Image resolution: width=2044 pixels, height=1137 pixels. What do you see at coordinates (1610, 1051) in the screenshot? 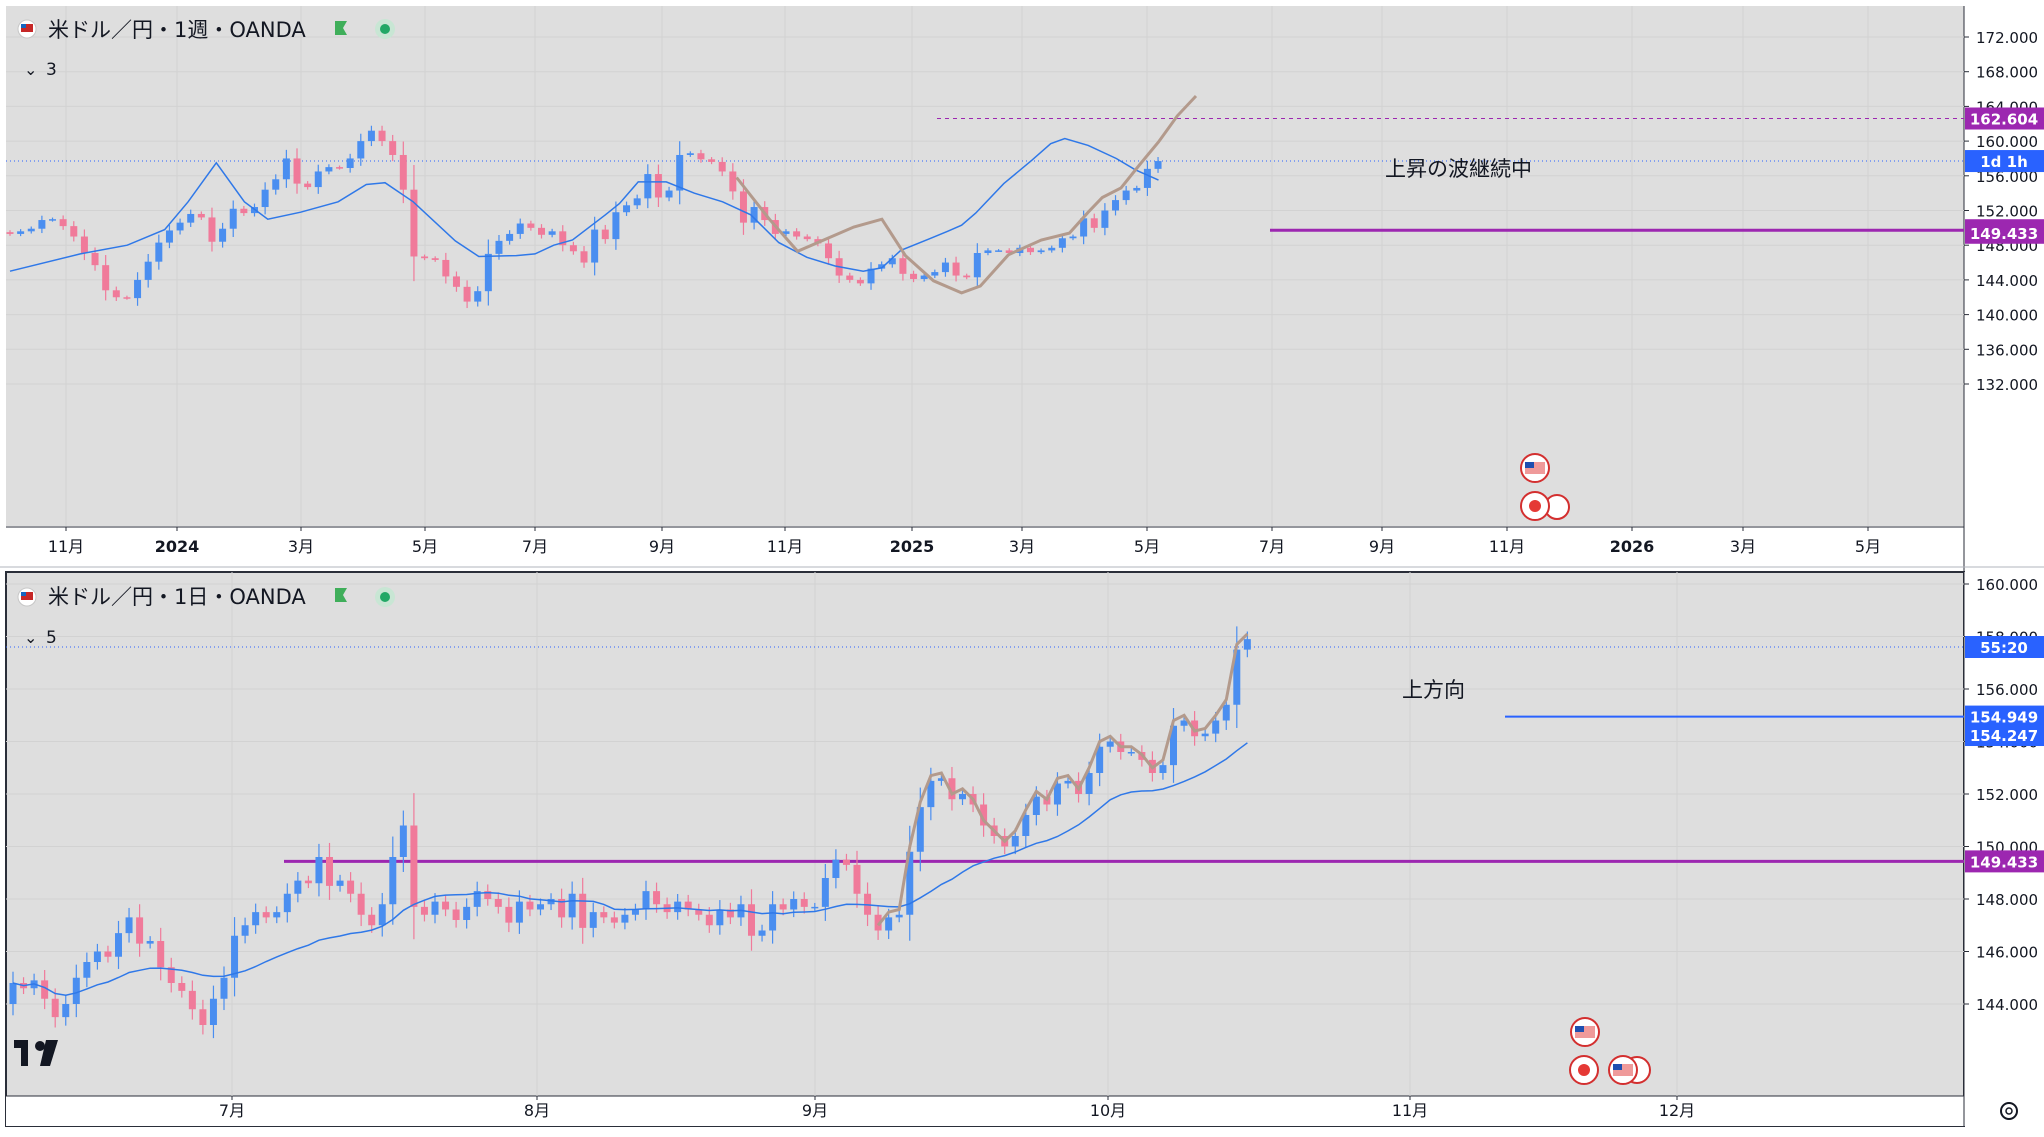
I see `daily-event-markers` at bounding box center [1610, 1051].